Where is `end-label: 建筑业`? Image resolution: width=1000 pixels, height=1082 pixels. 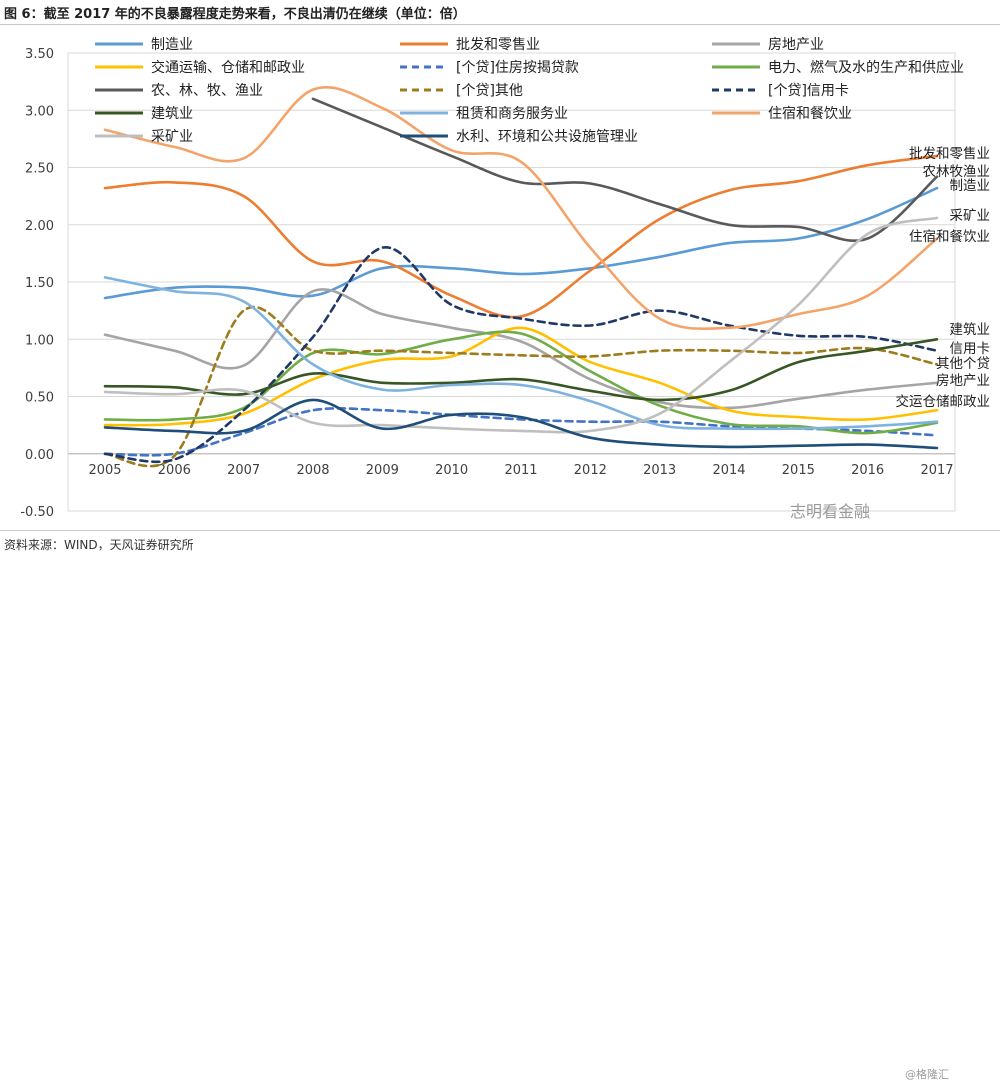
end-label: 建筑业 is located at coordinates (970, 330).